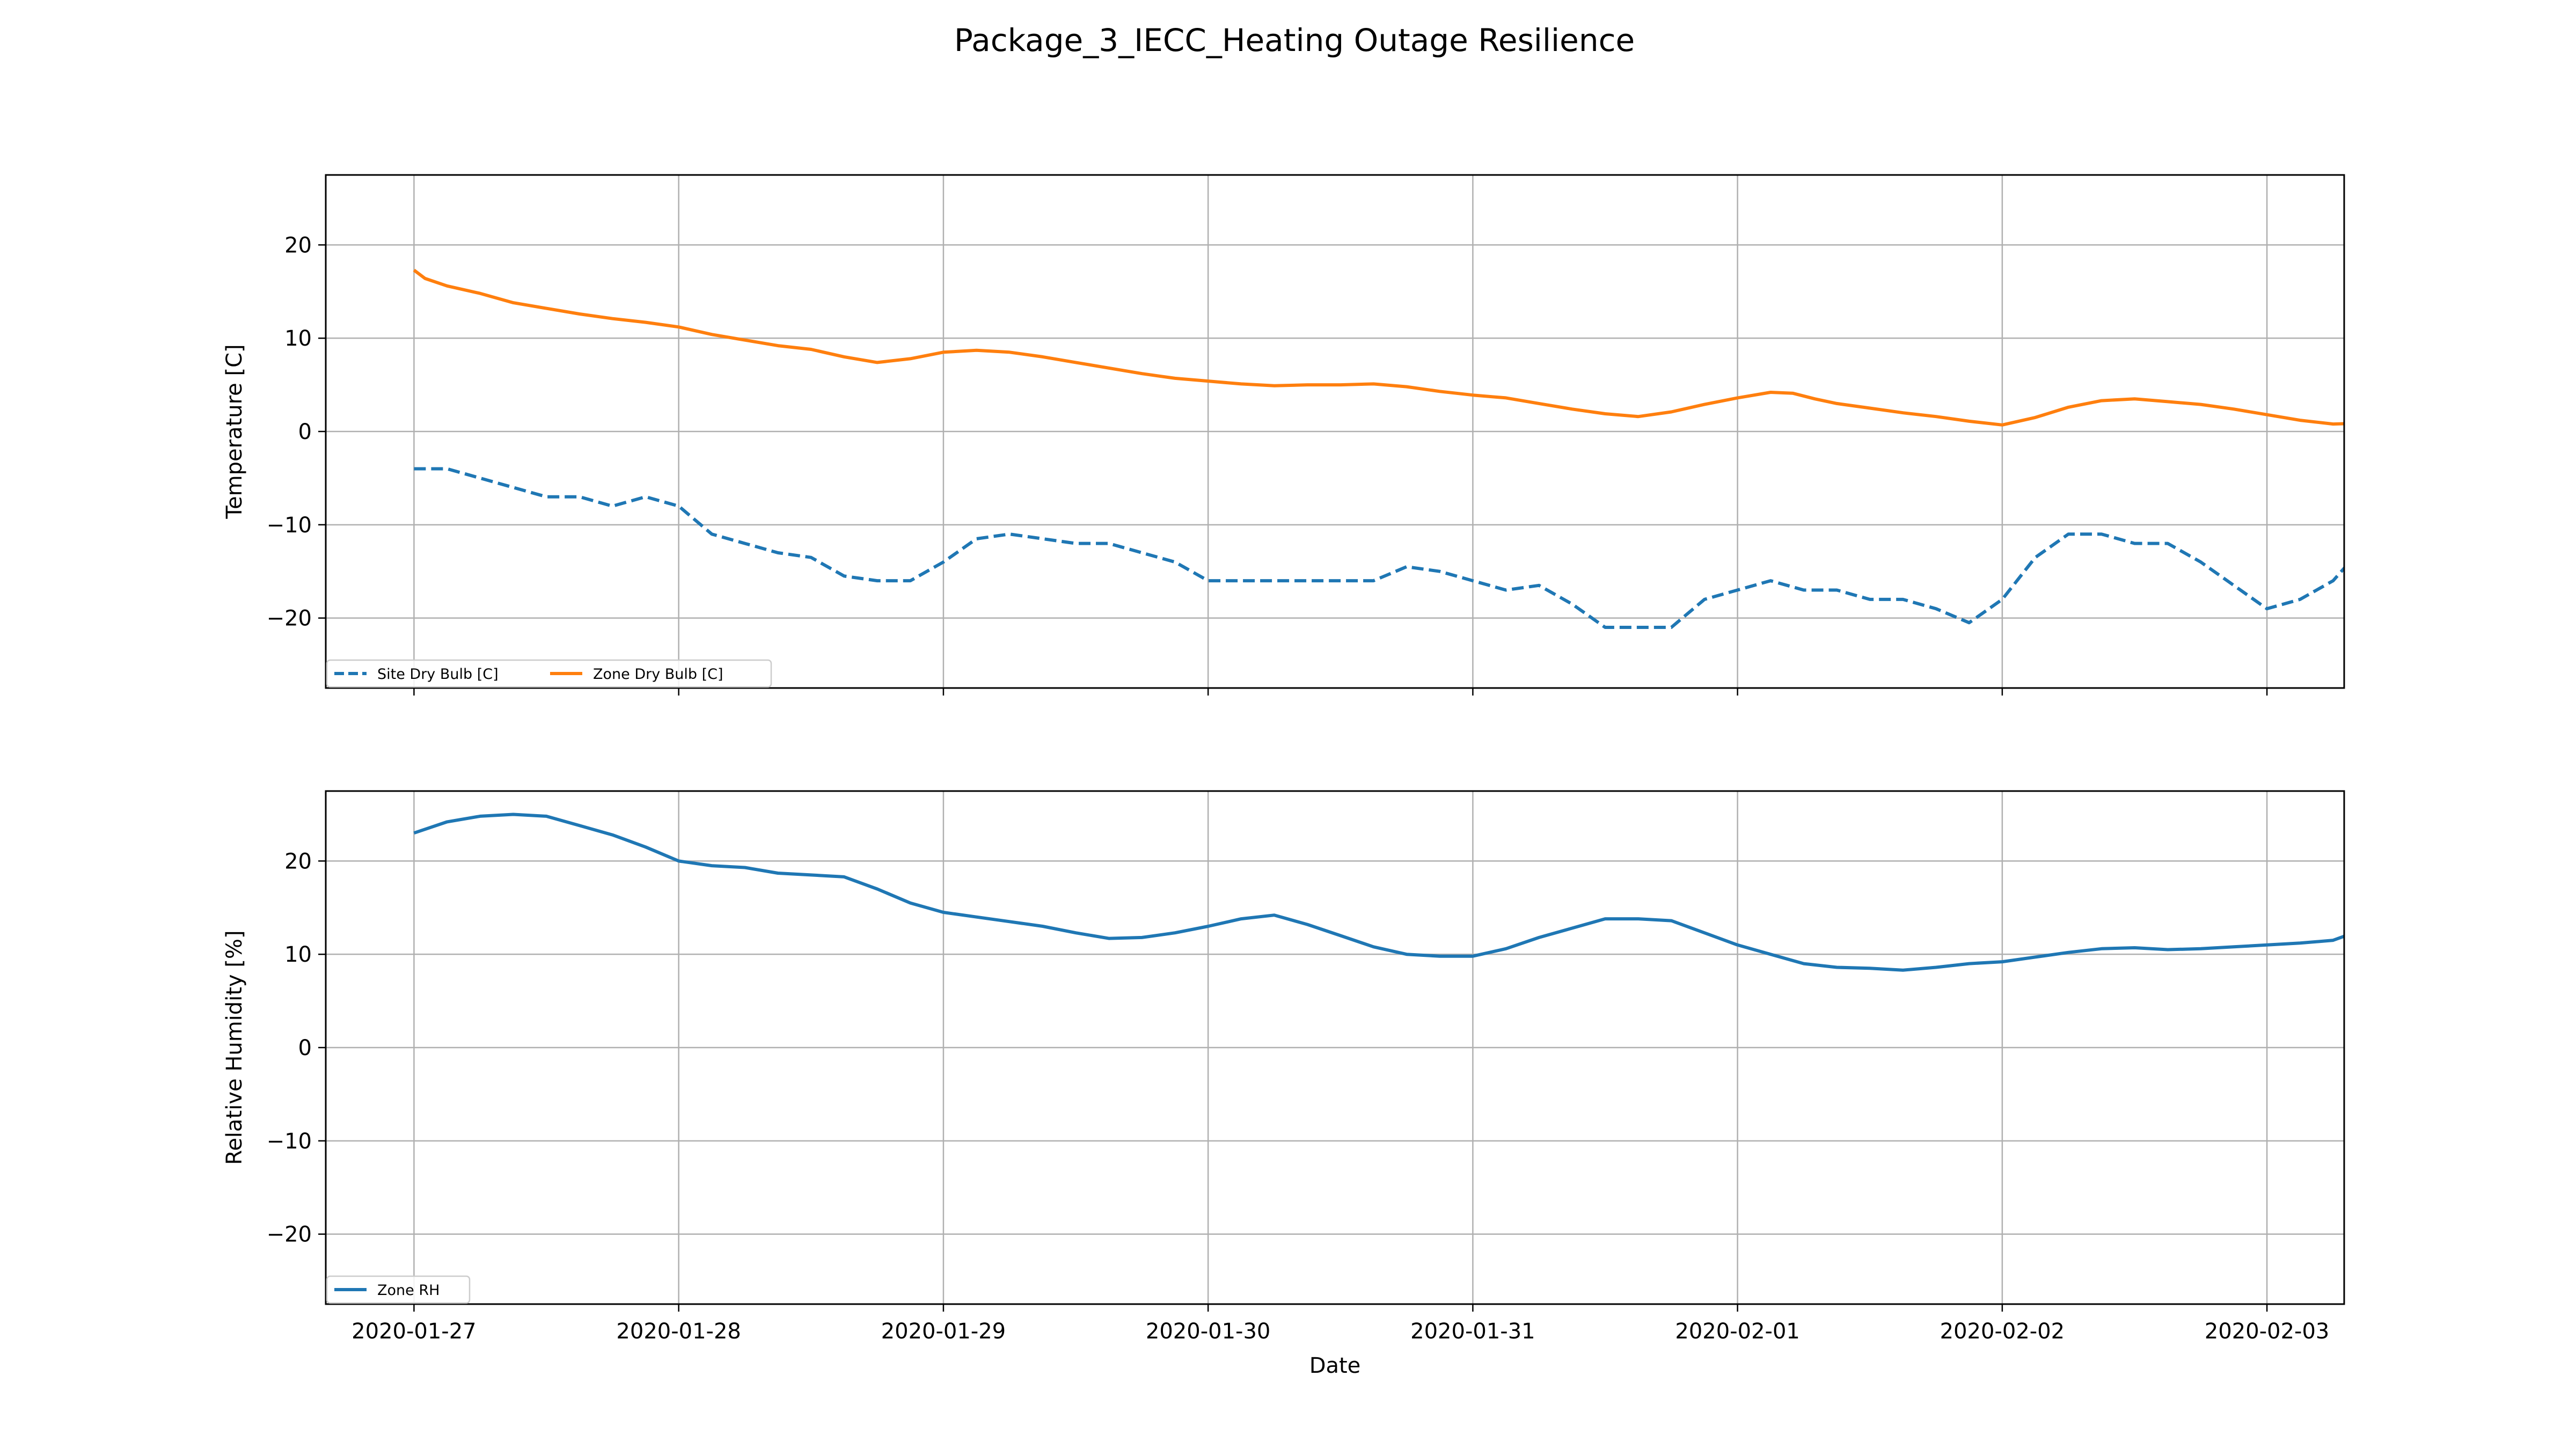 The image size is (2576, 1449). I want to click on y-axis-label: Temperature [C], so click(234, 431).